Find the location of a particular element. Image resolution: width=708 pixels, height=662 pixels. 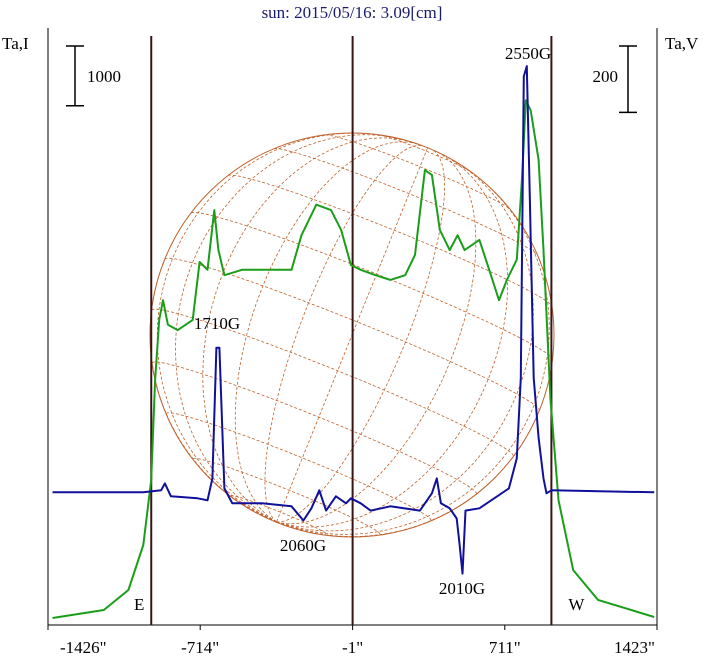

x-tick-label: 1423" is located at coordinates (634, 647).